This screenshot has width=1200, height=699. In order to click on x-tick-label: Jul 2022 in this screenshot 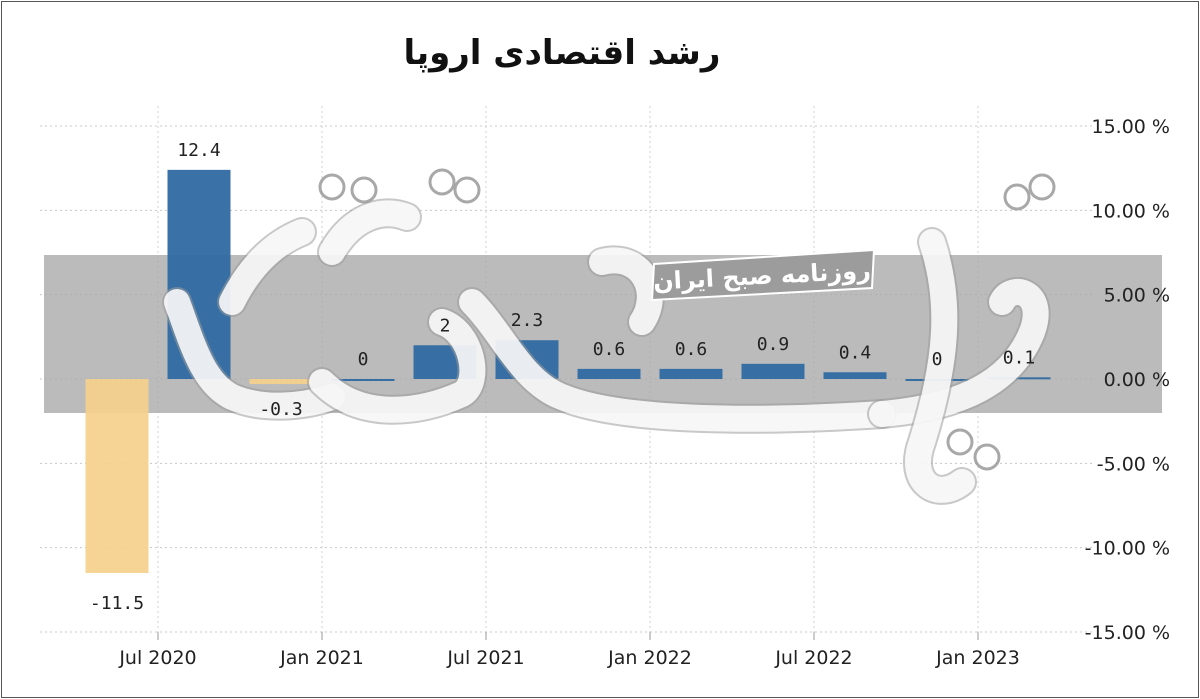, I will do `click(813, 658)`.